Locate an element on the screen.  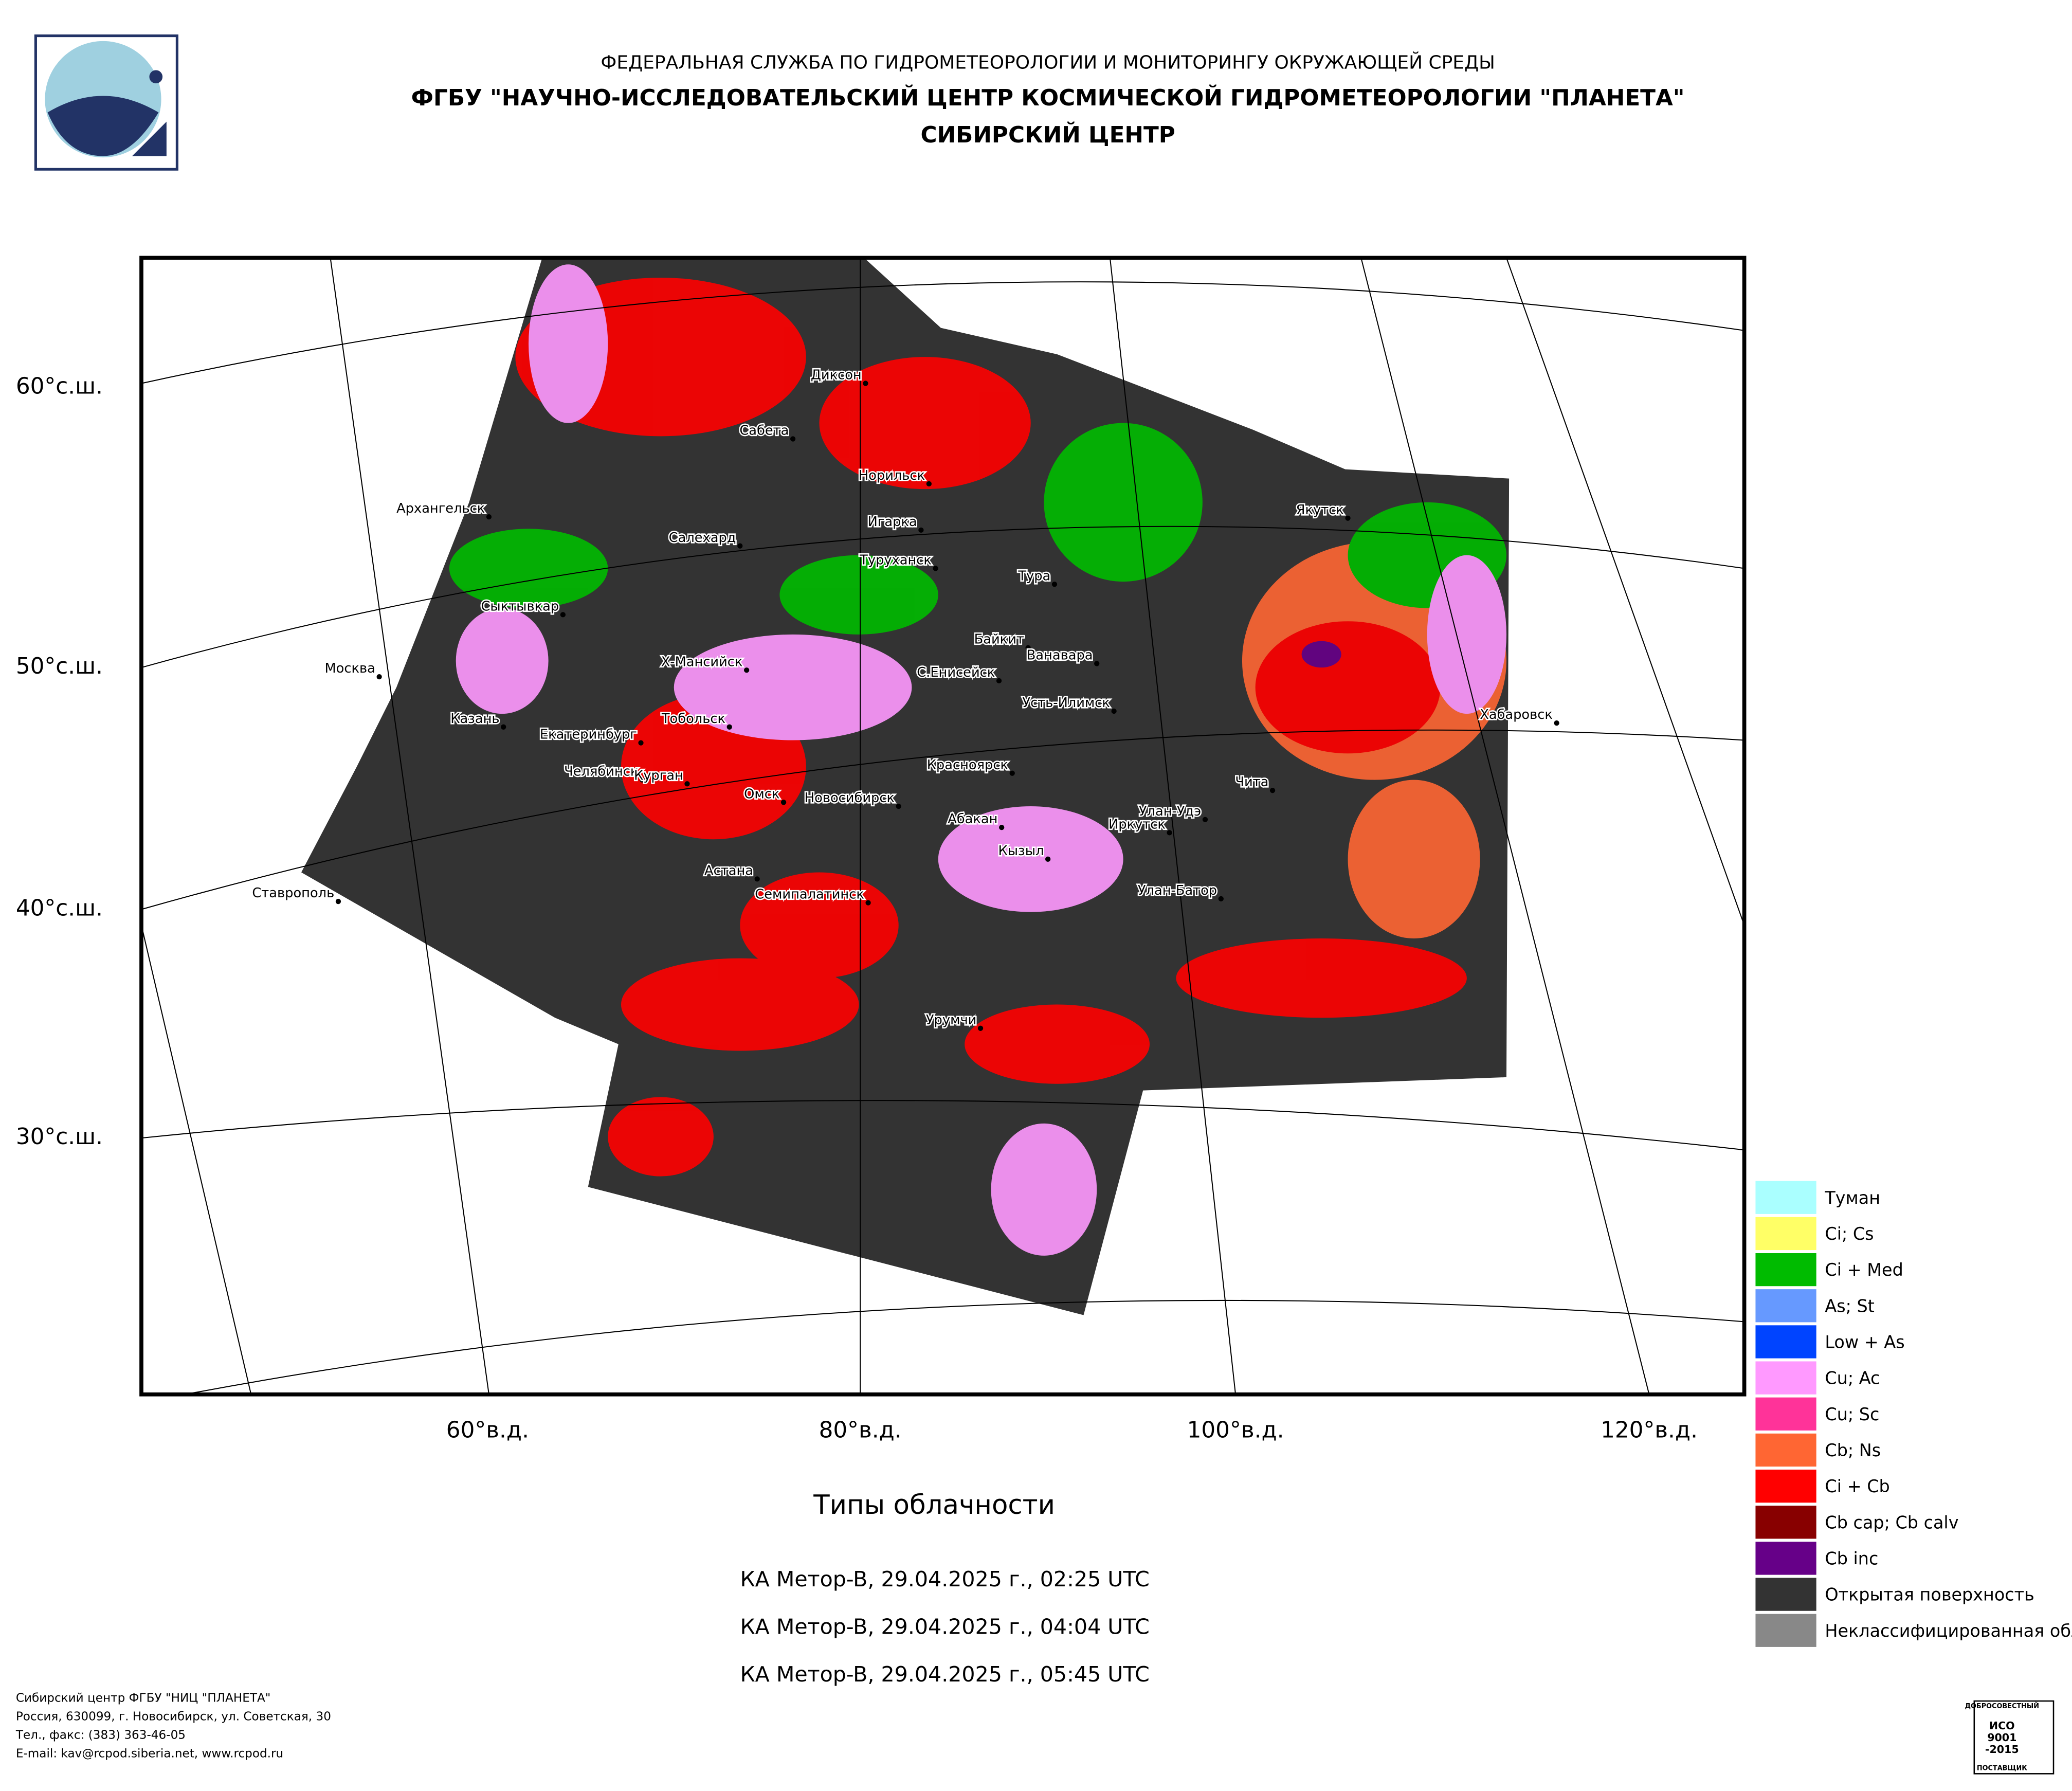
lat-label: 50°с.ш. is located at coordinates (59, 666).